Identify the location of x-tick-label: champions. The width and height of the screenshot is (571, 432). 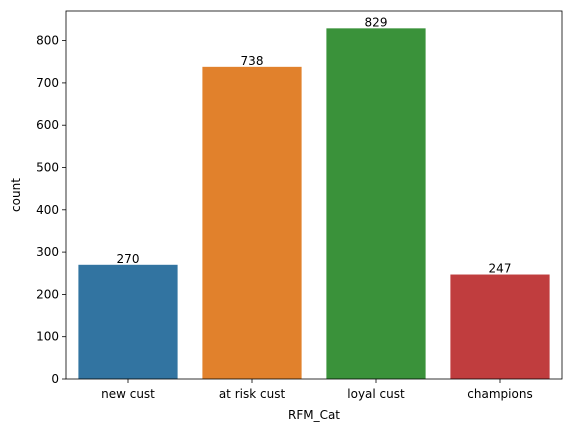
(499, 394).